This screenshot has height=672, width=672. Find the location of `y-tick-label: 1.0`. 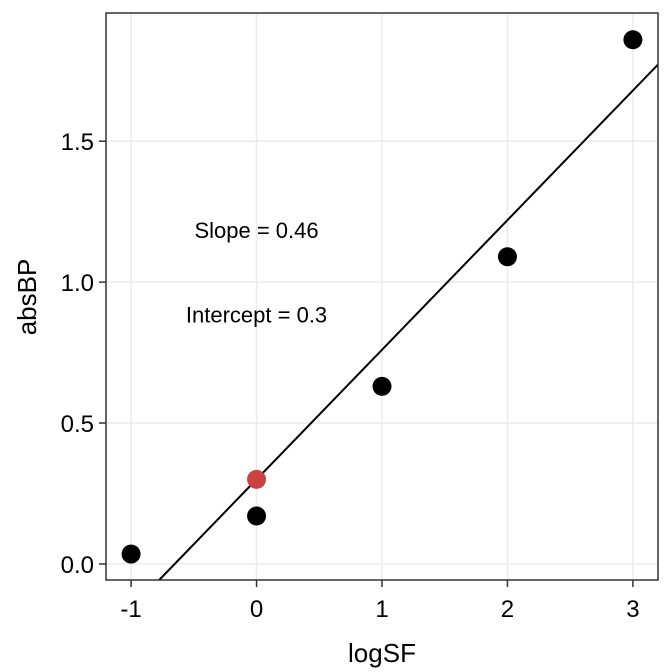

y-tick-label: 1.0 is located at coordinates (77, 283).